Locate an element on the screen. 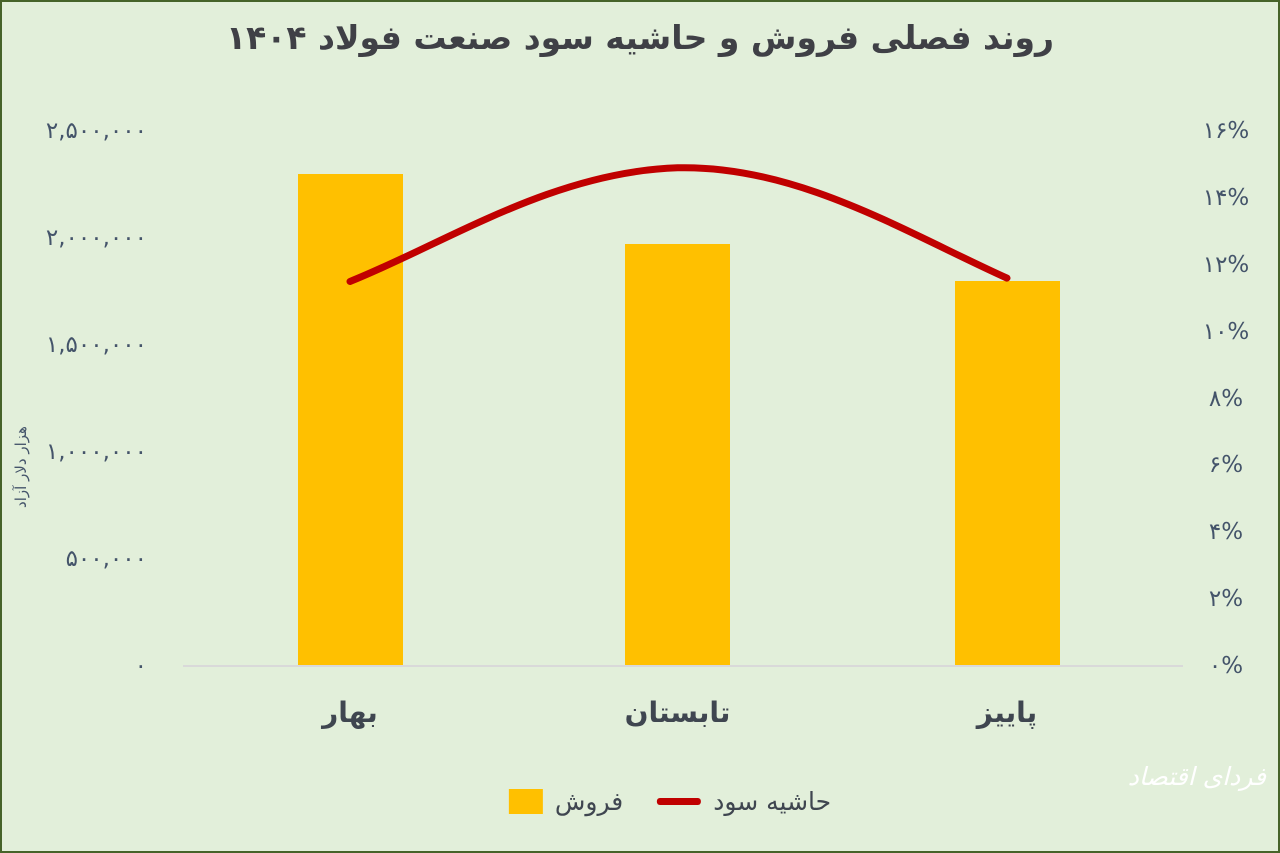 This screenshot has height=853, width=1280. category-label-0: بهار is located at coordinates (350, 712).